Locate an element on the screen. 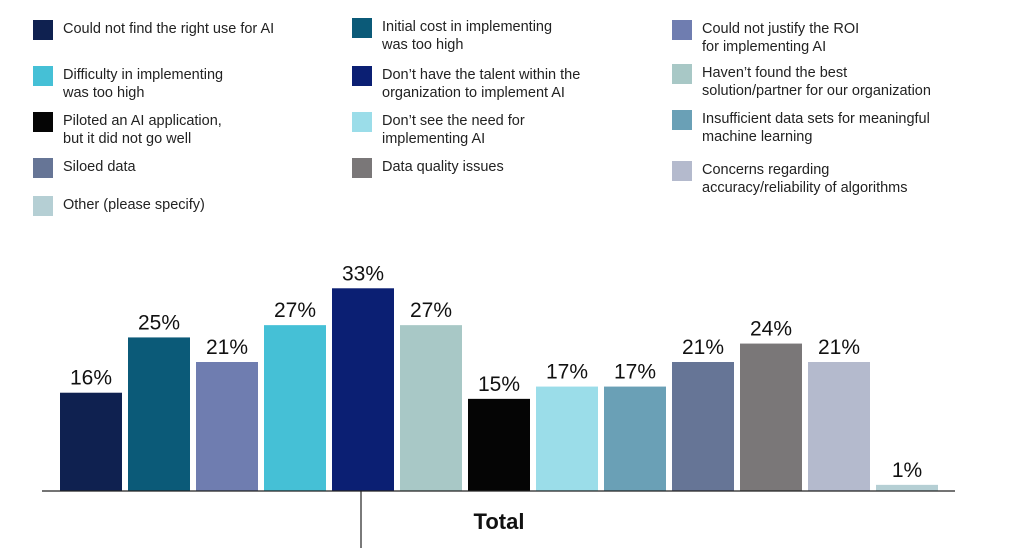 This screenshot has height=550, width=1014. legend-item: Don’t see the need for implementing AI is located at coordinates (438, 130).